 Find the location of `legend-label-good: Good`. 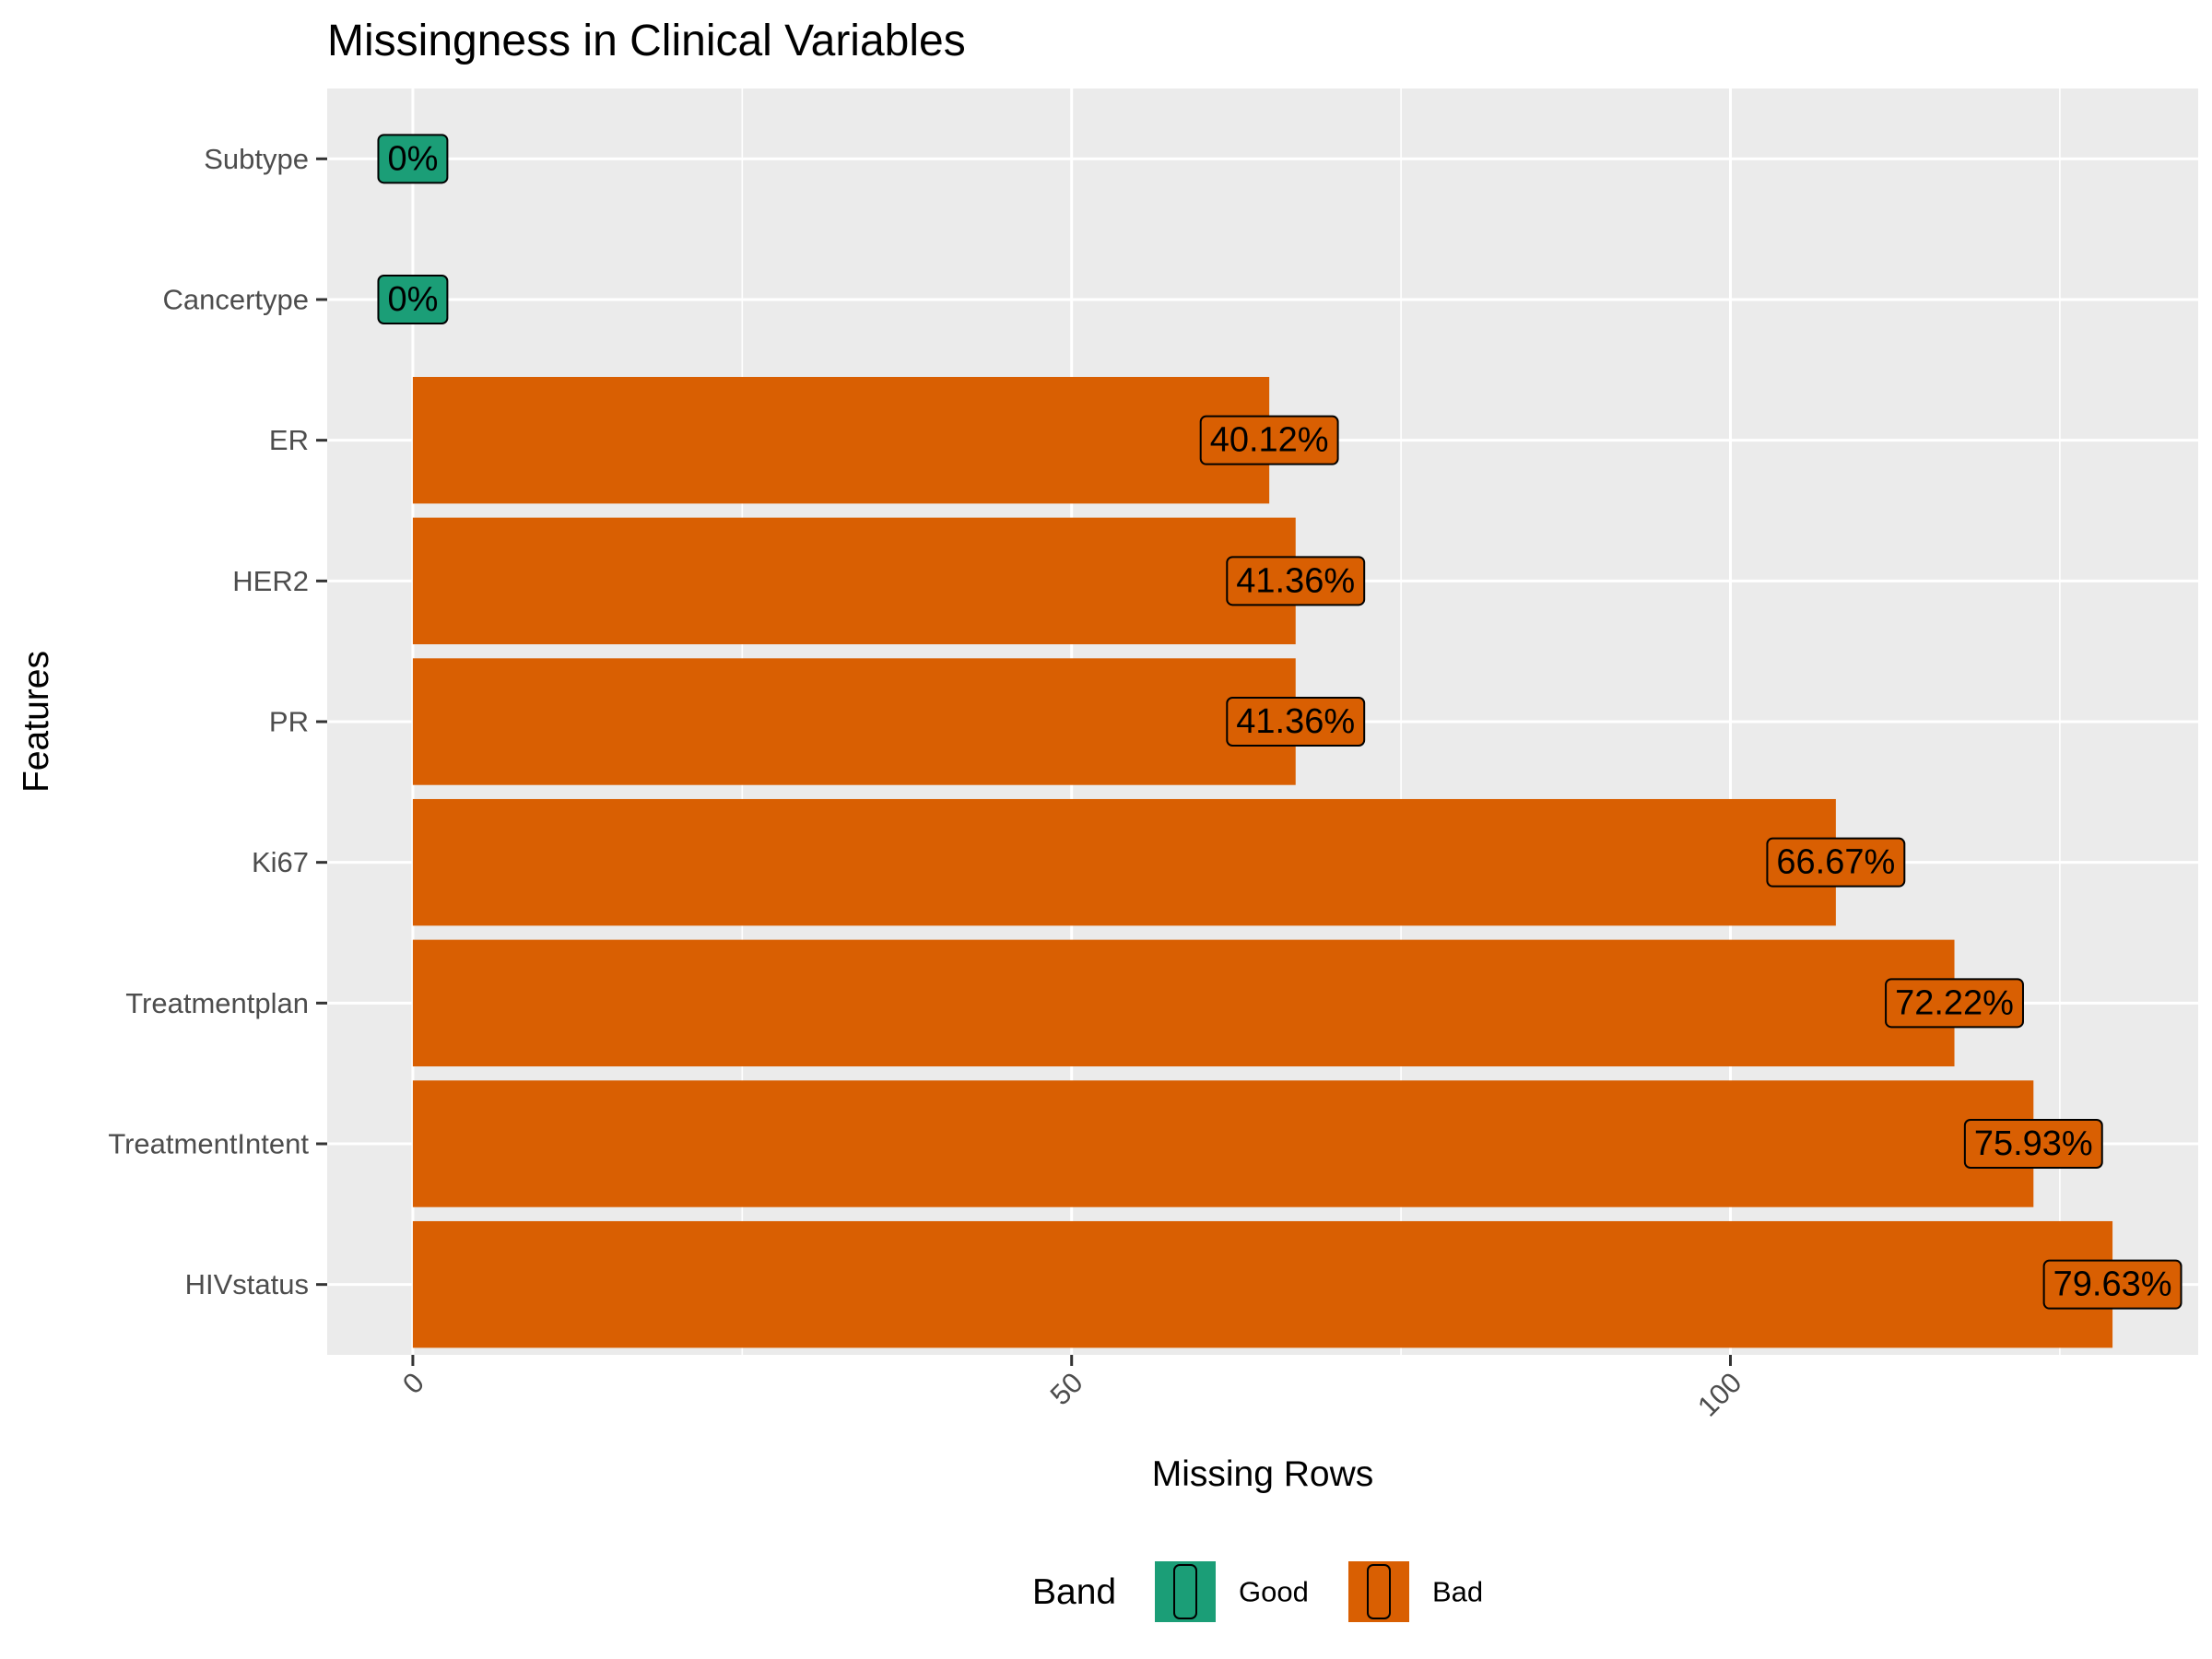

legend-label-good: Good is located at coordinates (1274, 1592).